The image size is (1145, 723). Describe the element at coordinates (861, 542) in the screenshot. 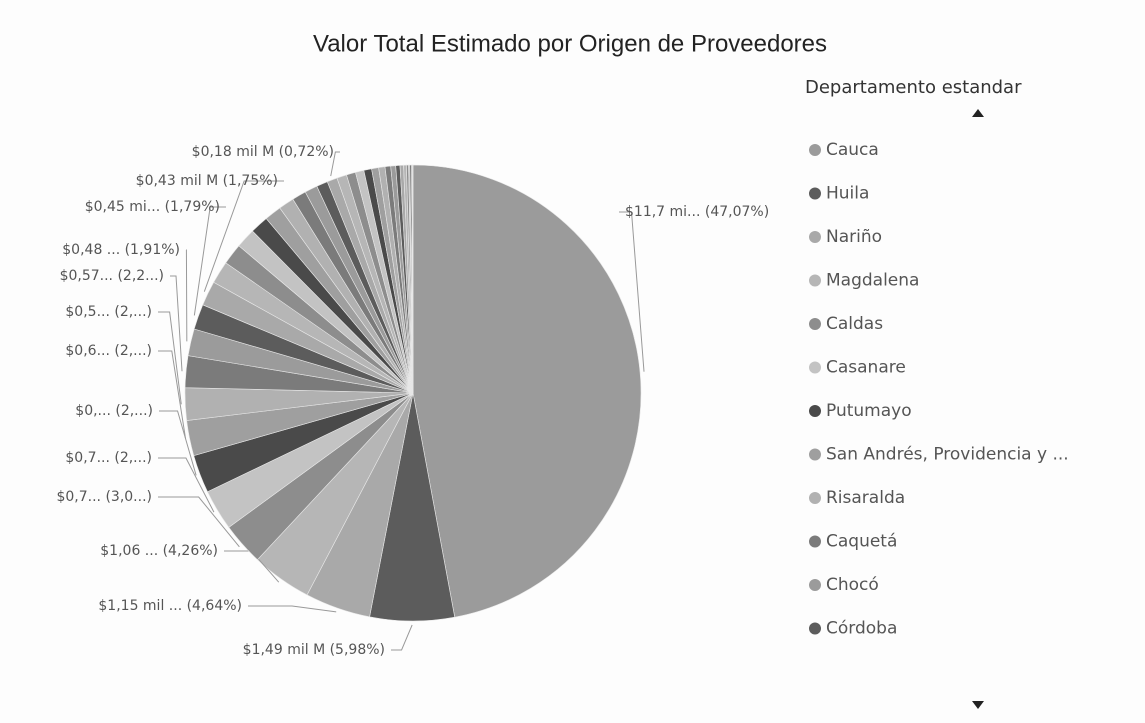

I see `legend-label: Caquetá` at that location.